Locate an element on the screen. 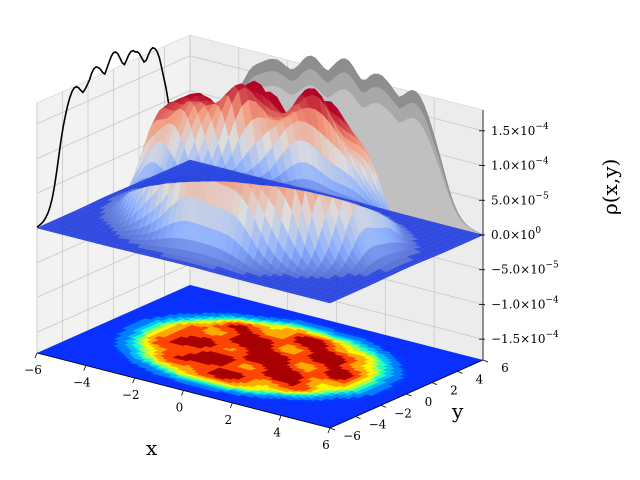 The height and width of the screenshot is (480, 640). y-axis-label: y is located at coordinates (457, 411).